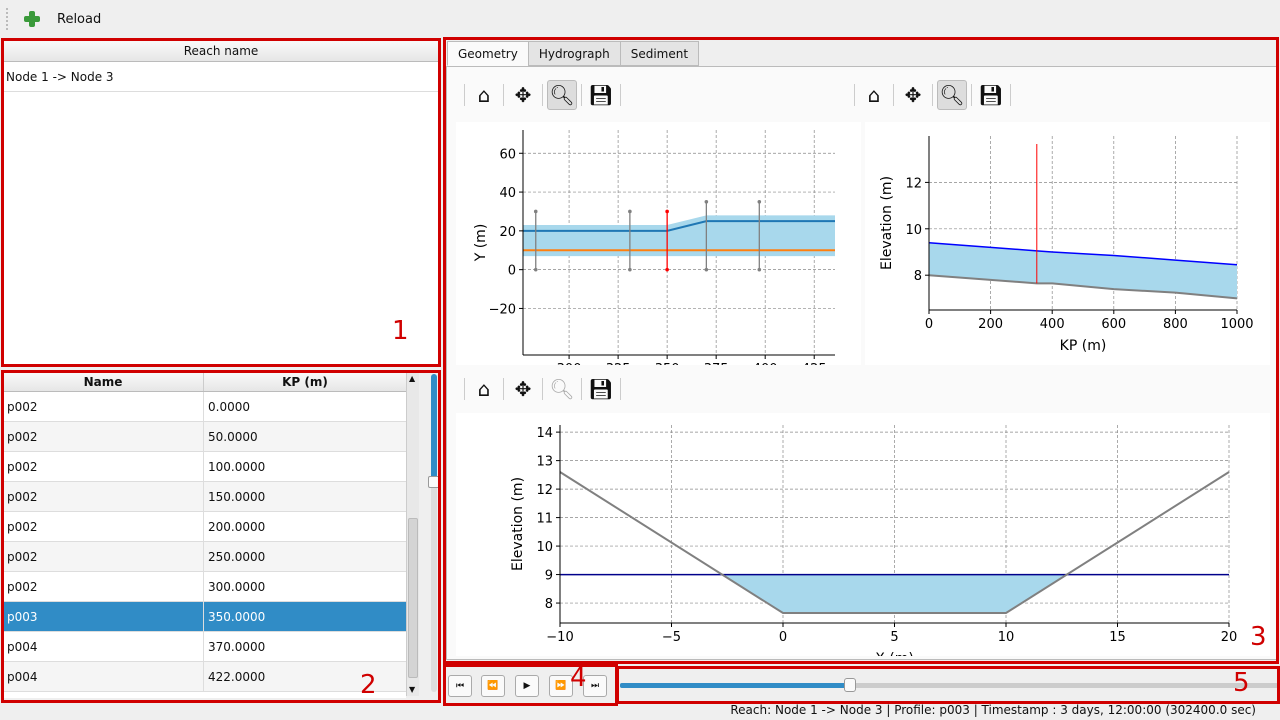 The width and height of the screenshot is (1280, 720). I want to click on x-tick-label: 425, so click(814, 363).